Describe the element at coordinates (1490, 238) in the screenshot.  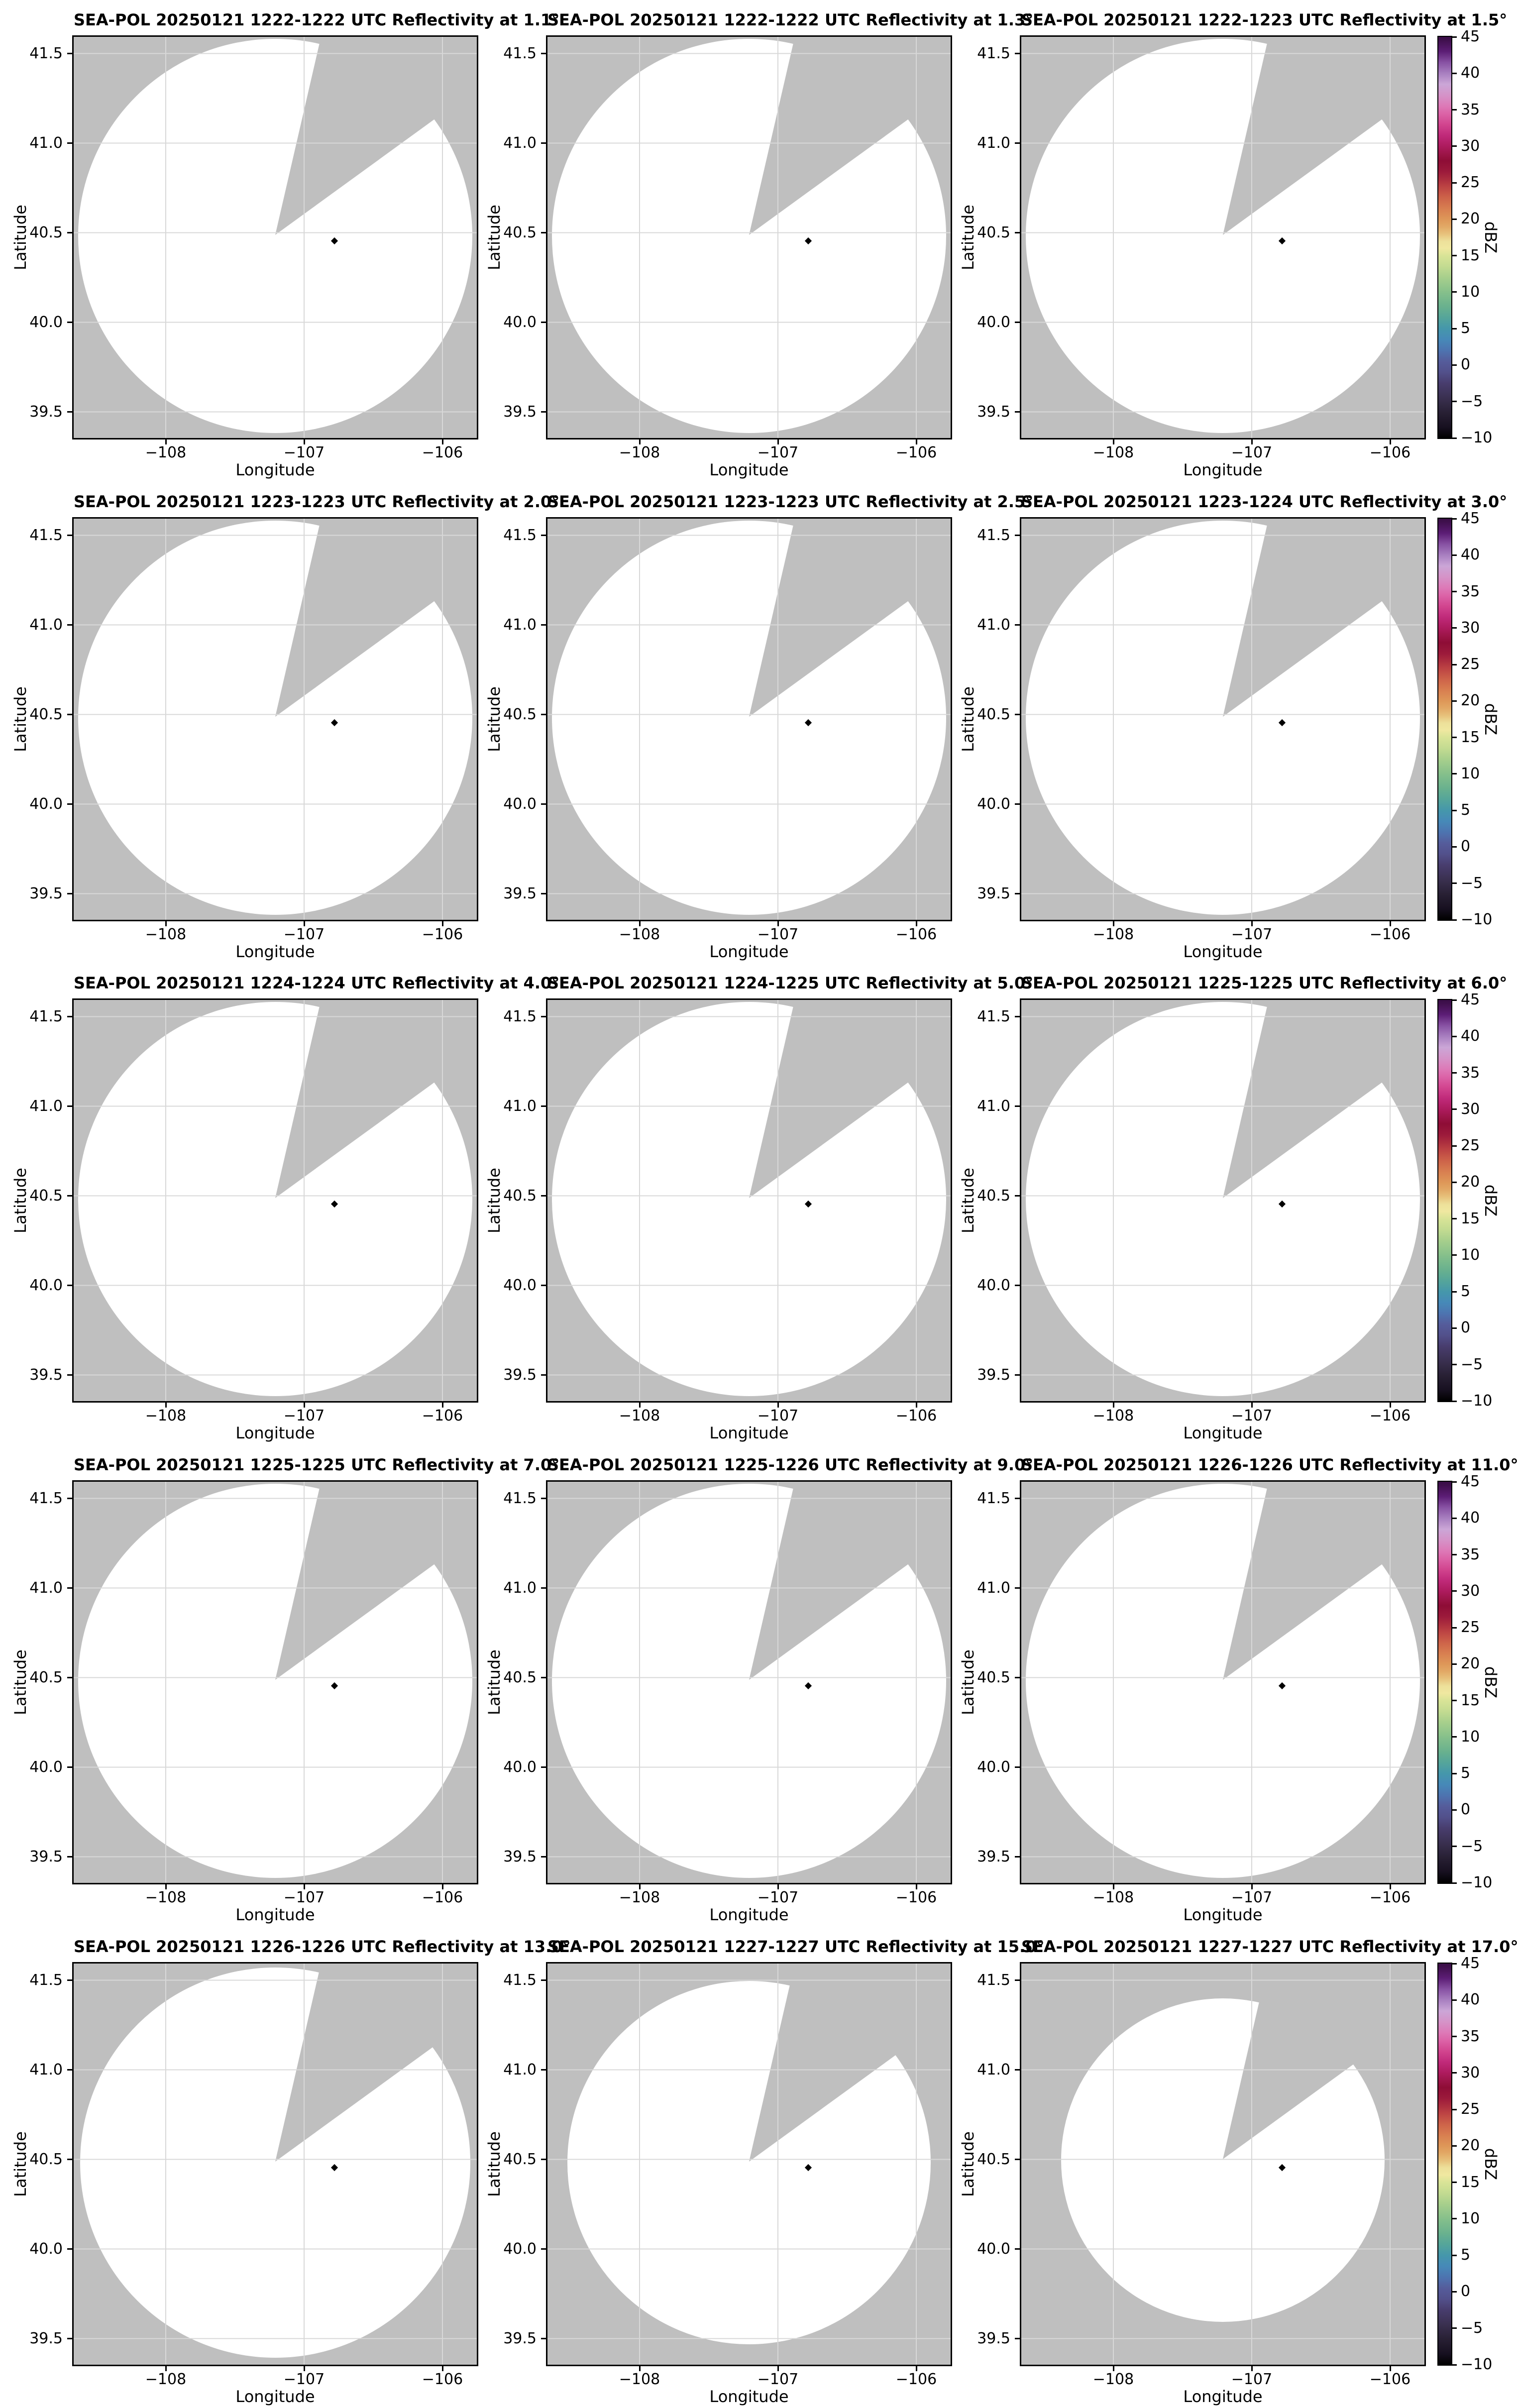
I see `colorbar-title: dBZ` at that location.